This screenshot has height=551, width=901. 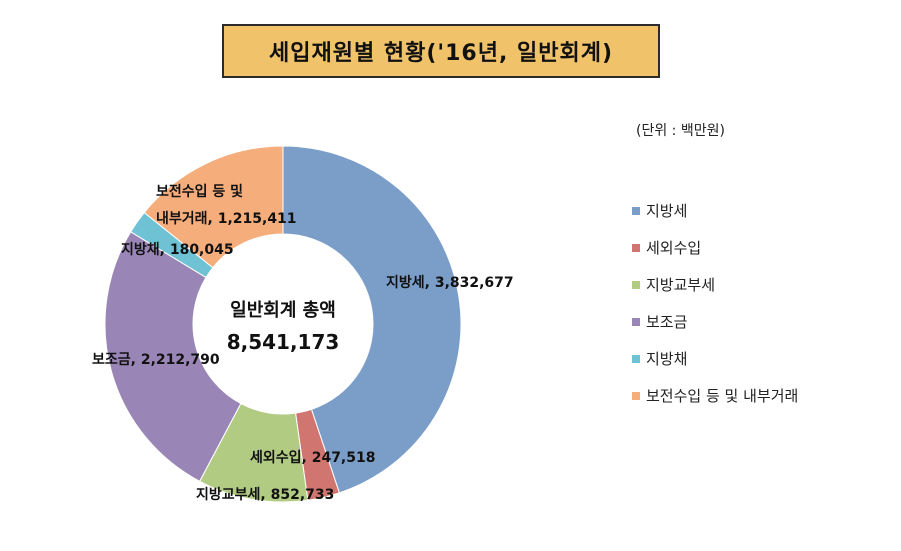 I want to click on donut-slice-jibangse, so click(x=372, y=319).